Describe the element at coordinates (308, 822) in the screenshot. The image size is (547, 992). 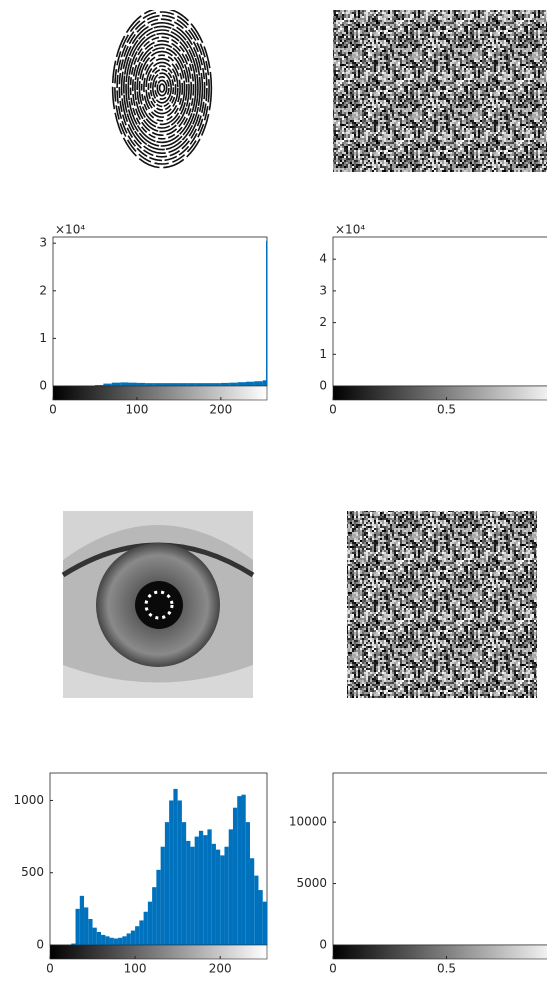
I see `y-tick-label: 10000` at that location.